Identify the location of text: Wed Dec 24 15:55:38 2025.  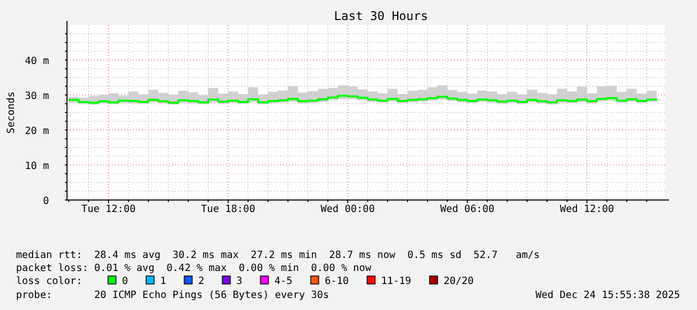
(608, 295).